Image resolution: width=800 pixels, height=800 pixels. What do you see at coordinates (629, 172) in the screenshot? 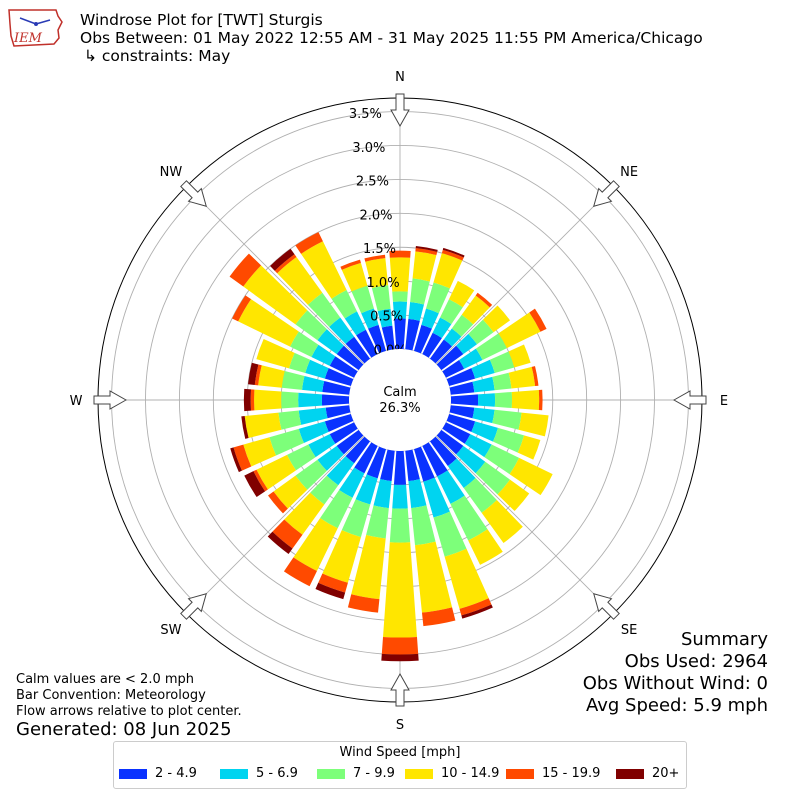
I see `direction-label-ne: NE` at bounding box center [629, 172].